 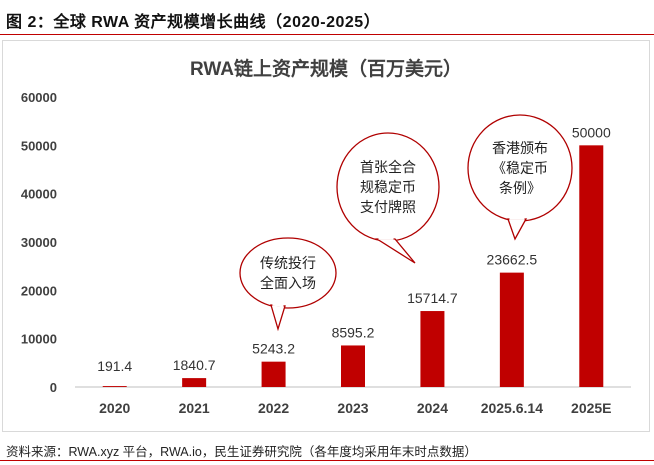 What do you see at coordinates (591, 266) in the screenshot?
I see `bar-2025E` at bounding box center [591, 266].